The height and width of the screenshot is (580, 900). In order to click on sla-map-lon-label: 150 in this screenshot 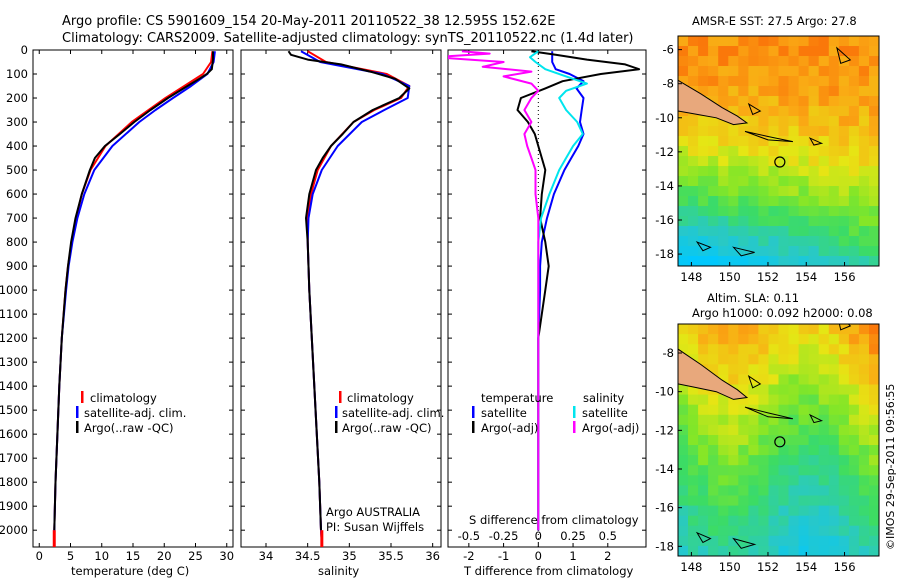, I will do `click(730, 567)`.